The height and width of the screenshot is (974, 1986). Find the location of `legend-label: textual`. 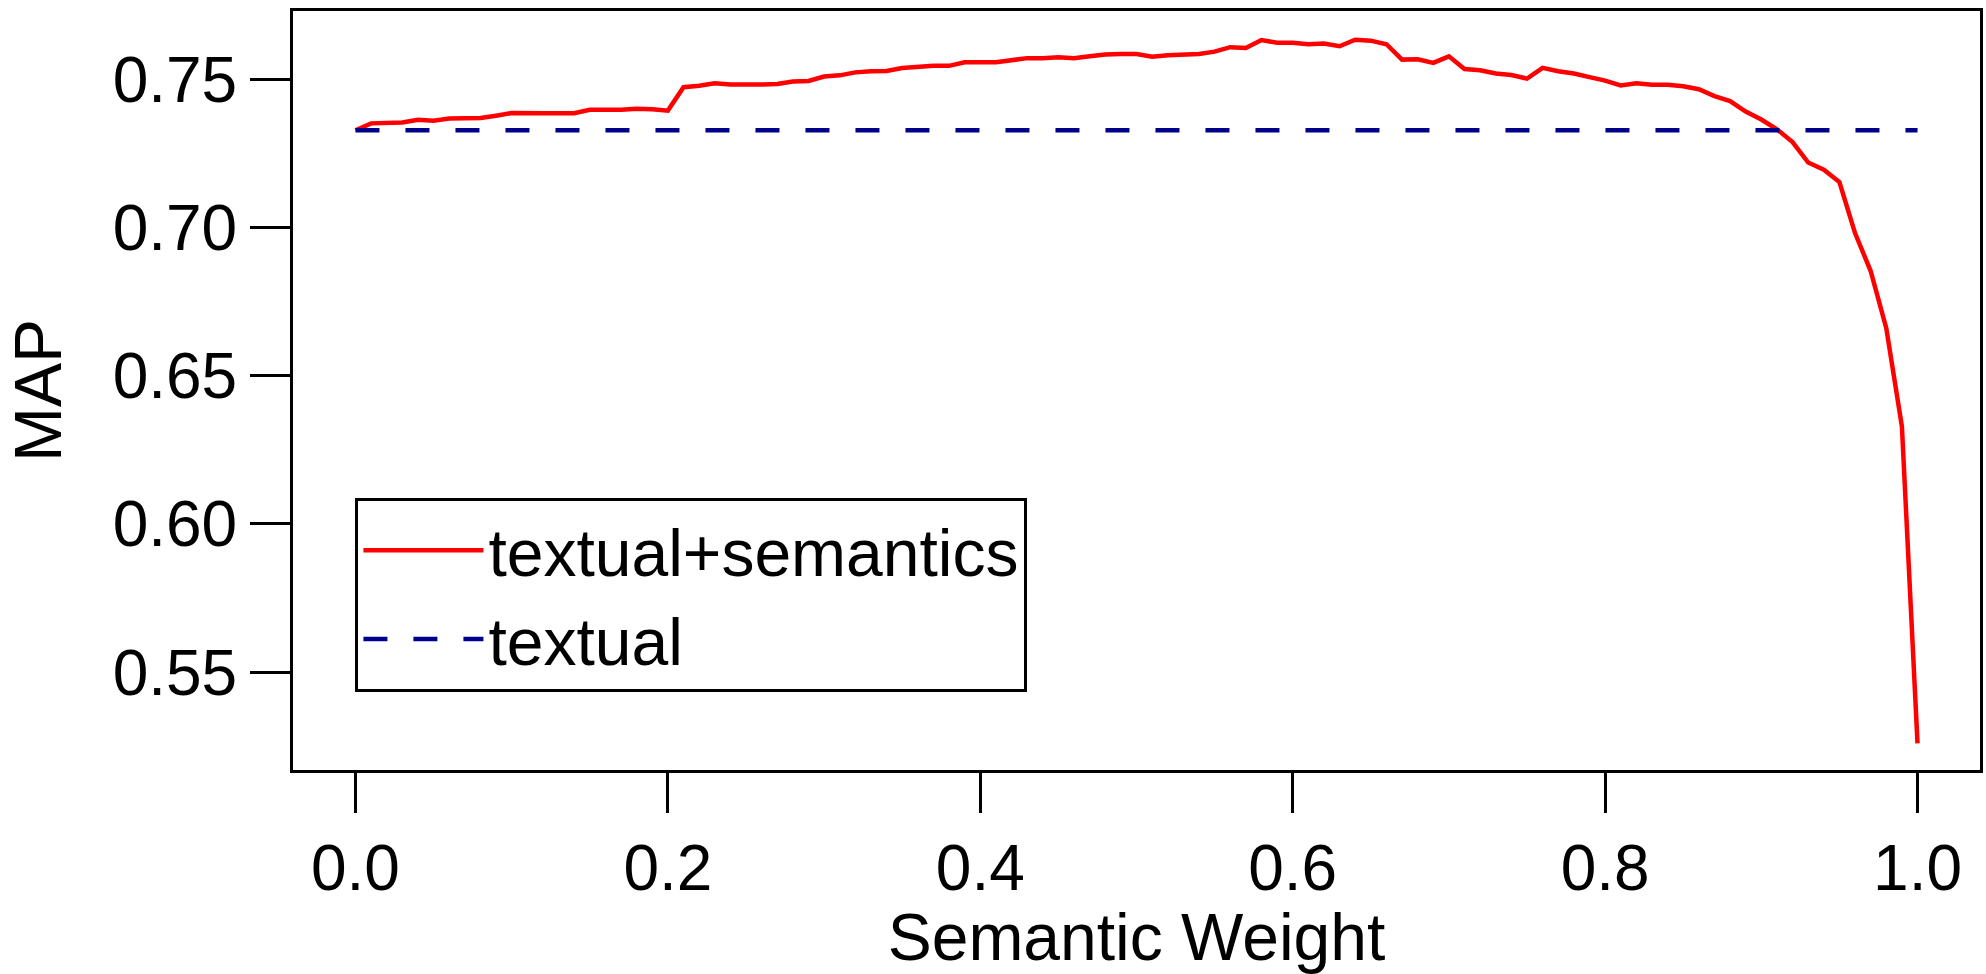

legend-label: textual is located at coordinates (585, 641).